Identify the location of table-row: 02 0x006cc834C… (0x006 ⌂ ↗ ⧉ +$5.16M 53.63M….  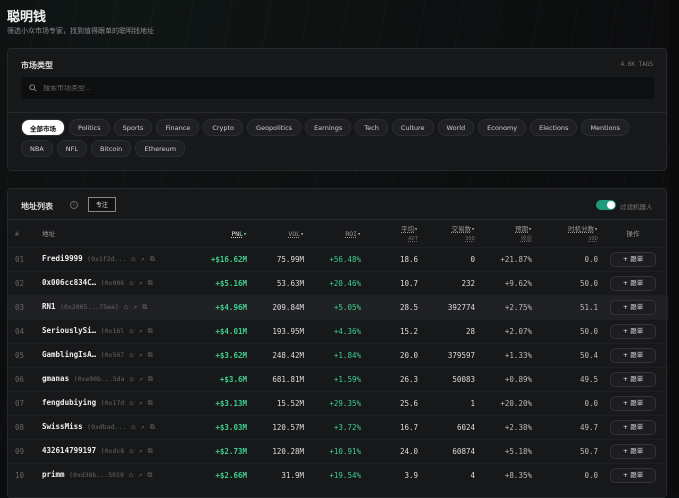
(338, 282).